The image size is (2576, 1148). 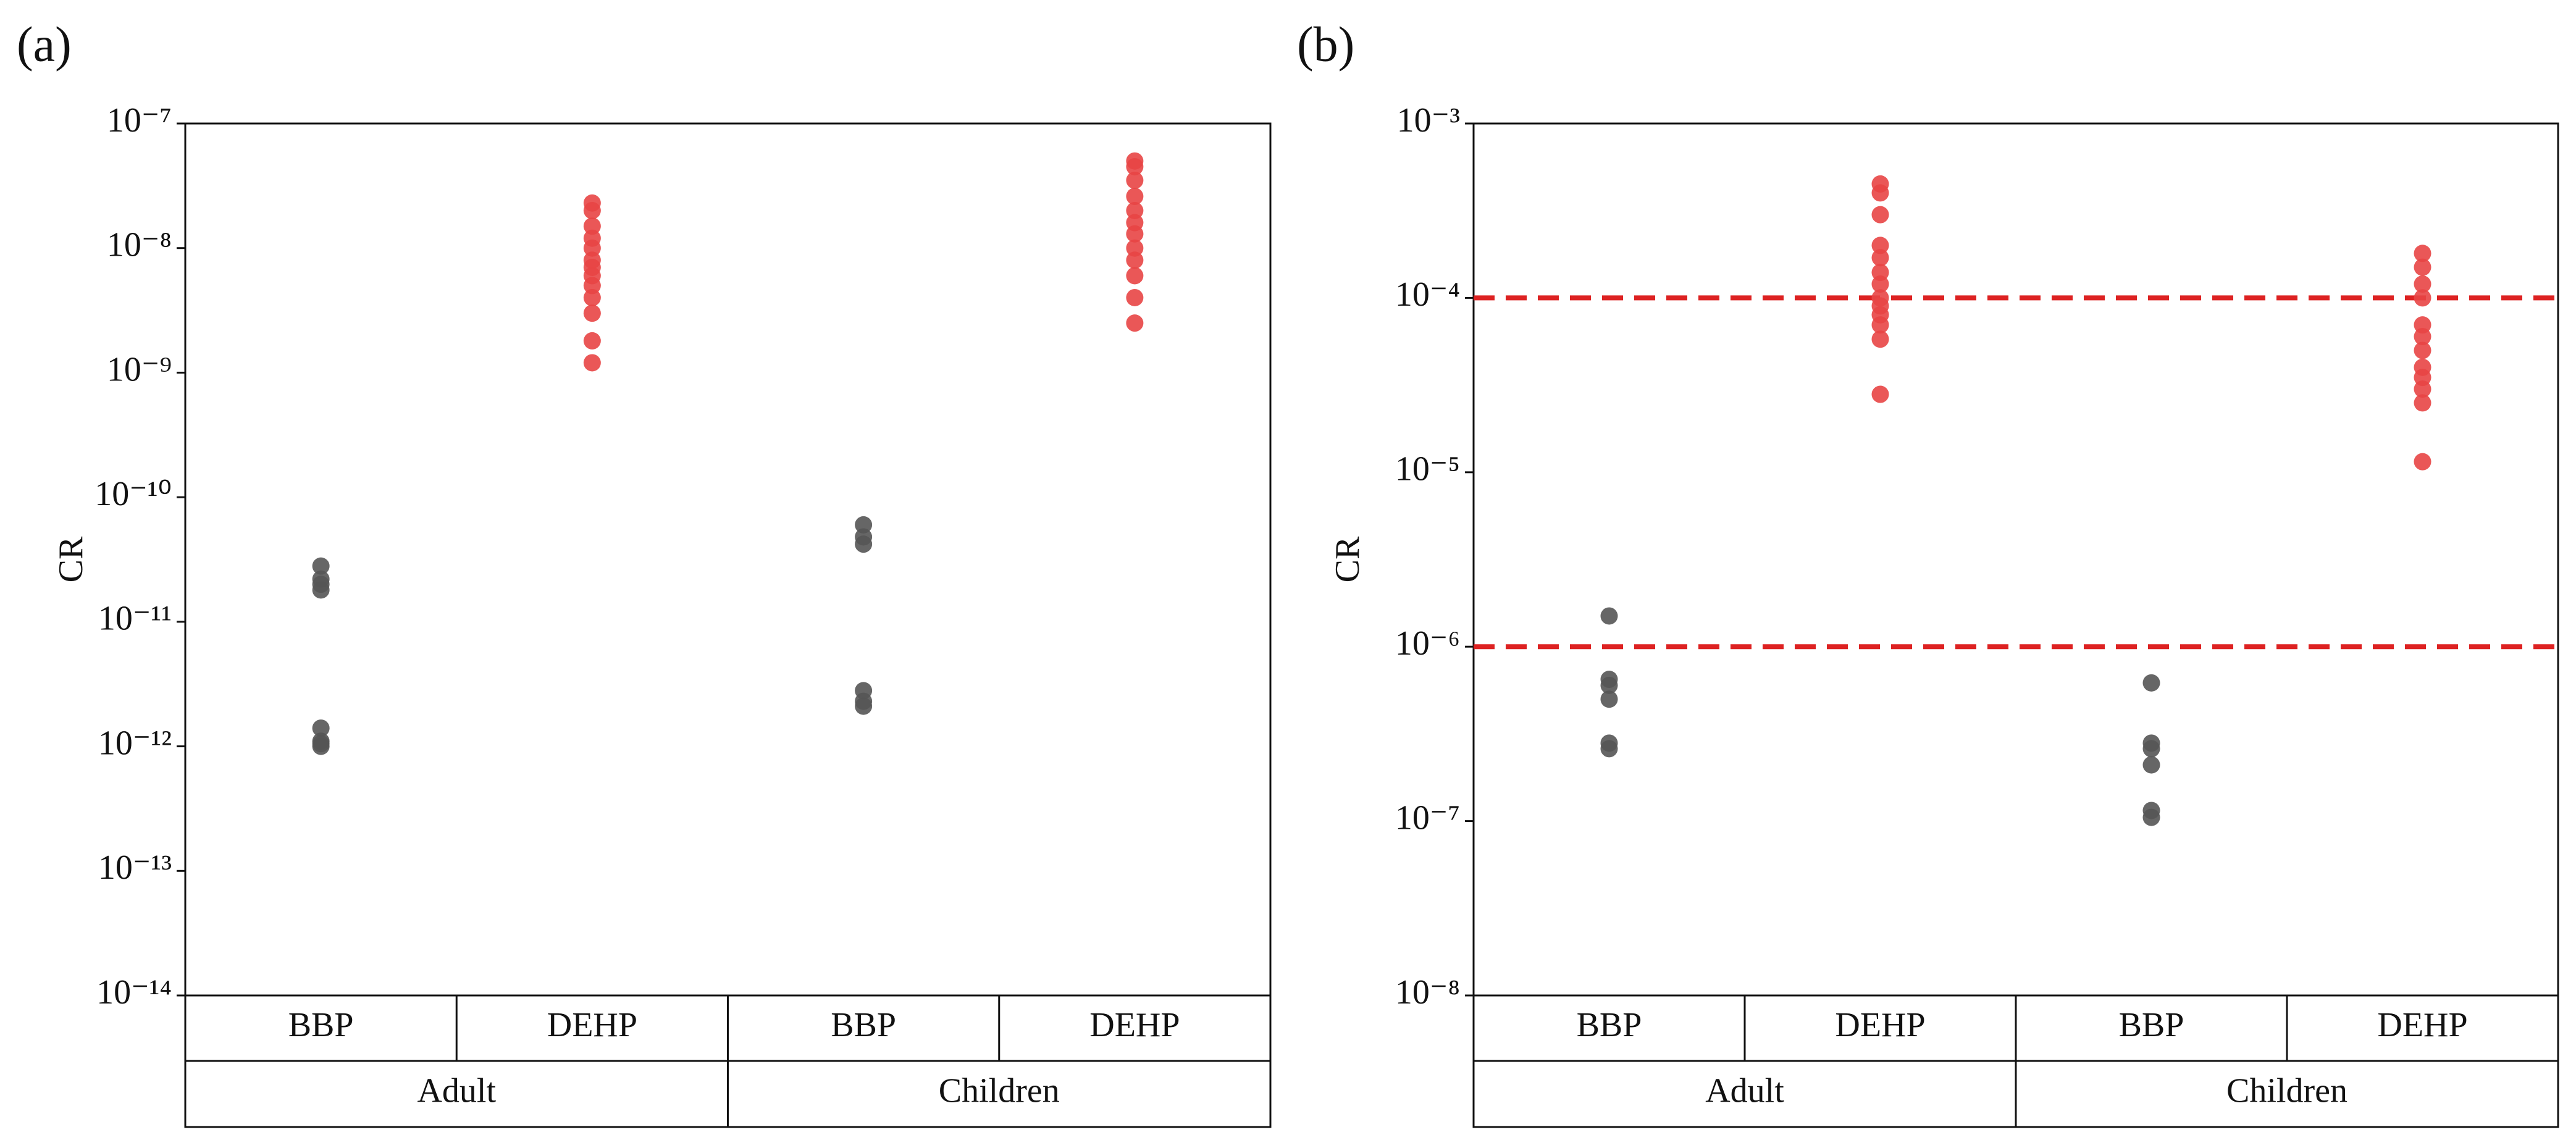 What do you see at coordinates (1427, 644) in the screenshot?
I see `y-tick-label: 10⁻⁶` at bounding box center [1427, 644].